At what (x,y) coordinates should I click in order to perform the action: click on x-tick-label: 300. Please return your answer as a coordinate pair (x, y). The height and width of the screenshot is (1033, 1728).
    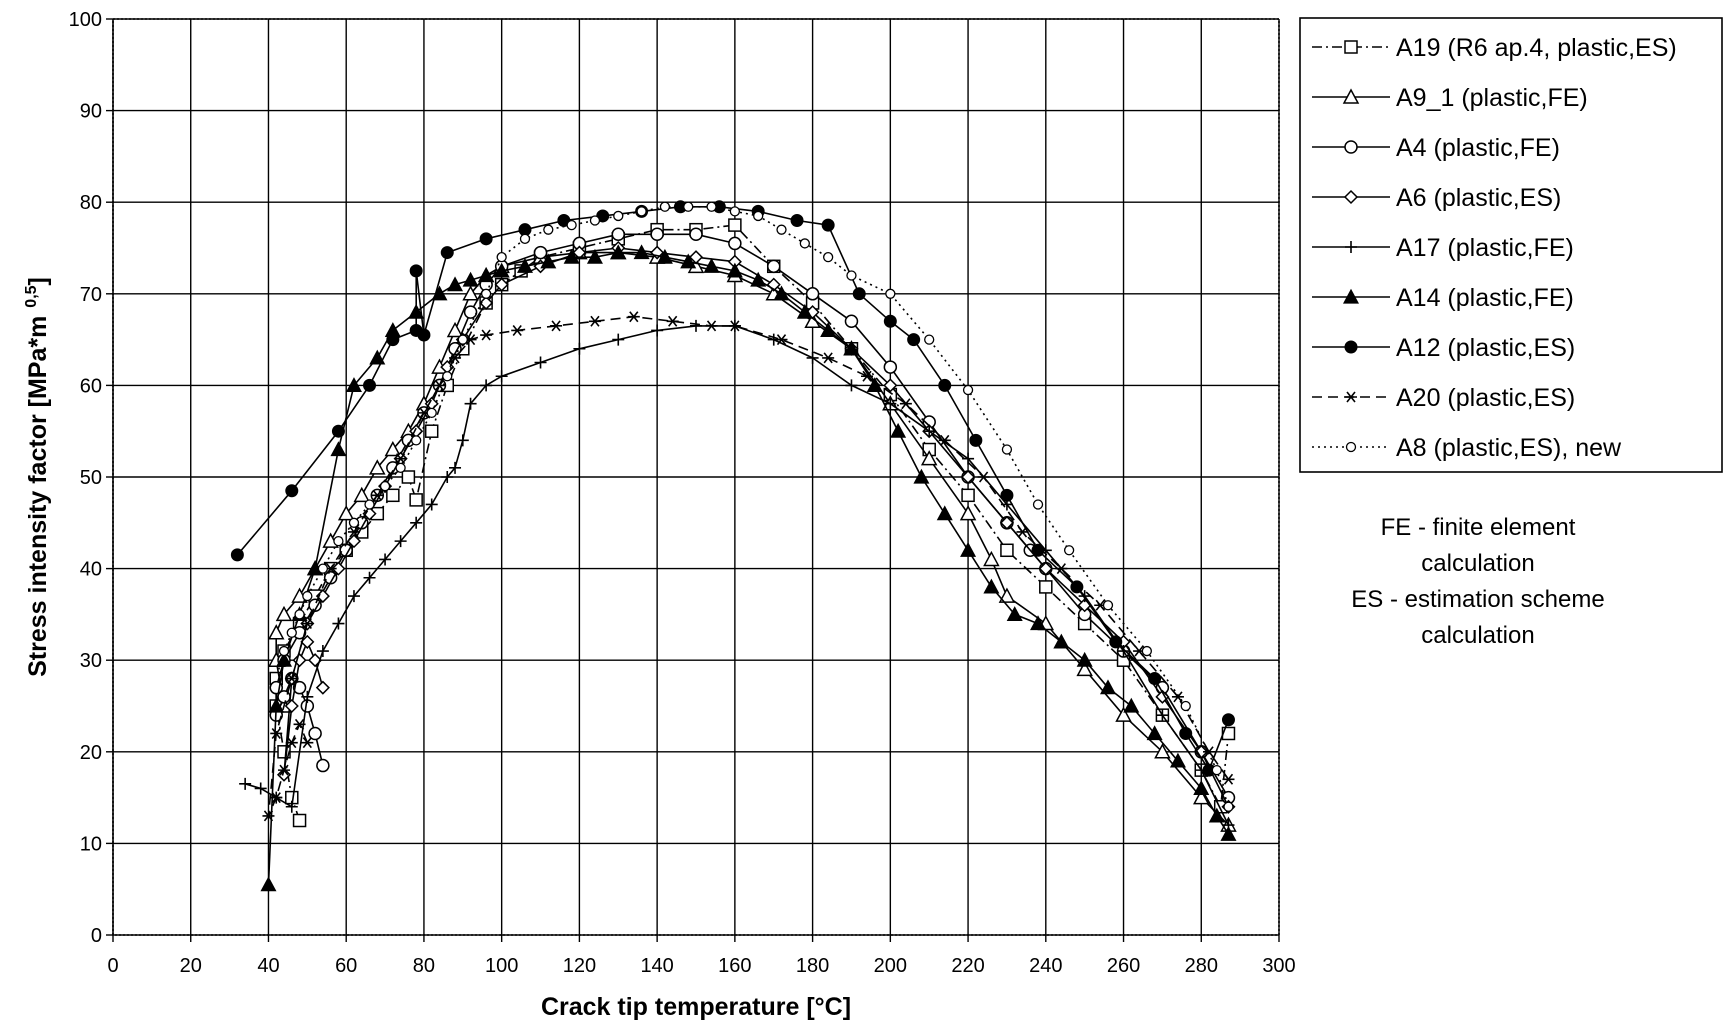
    Looking at the image, I should click on (1278, 966).